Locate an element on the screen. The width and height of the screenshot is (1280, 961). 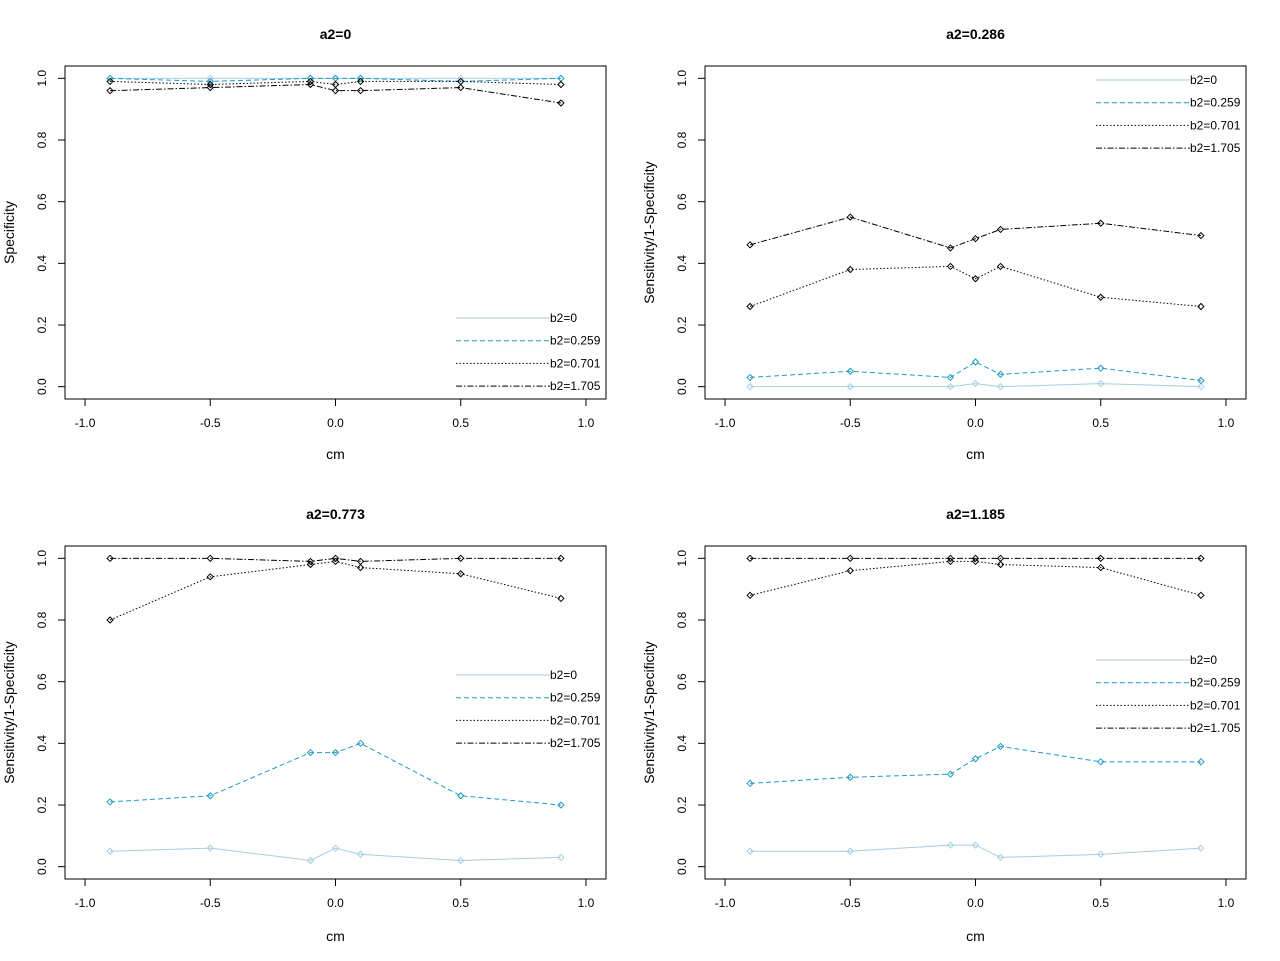
chart-title: a2=0.286 is located at coordinates (975, 34).